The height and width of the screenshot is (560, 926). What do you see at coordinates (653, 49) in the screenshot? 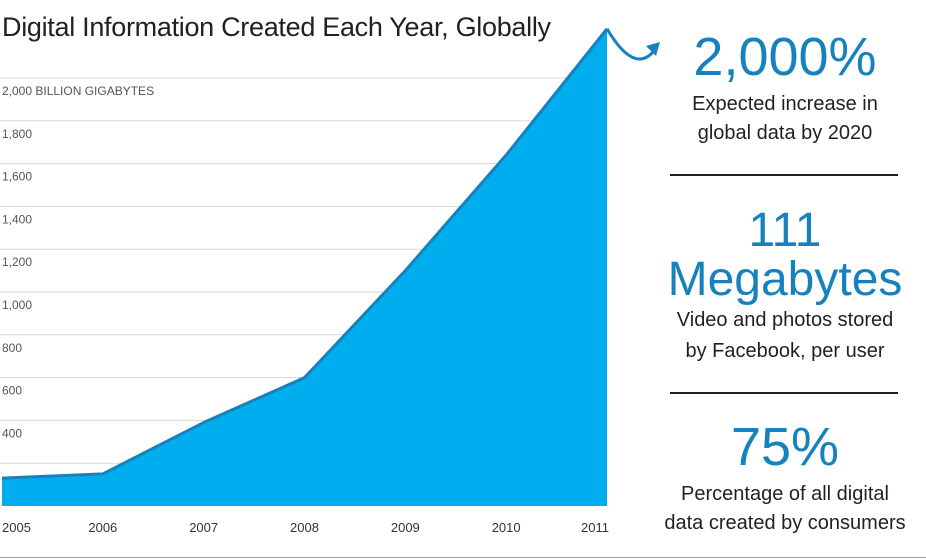
I see `trend-arrow-head` at bounding box center [653, 49].